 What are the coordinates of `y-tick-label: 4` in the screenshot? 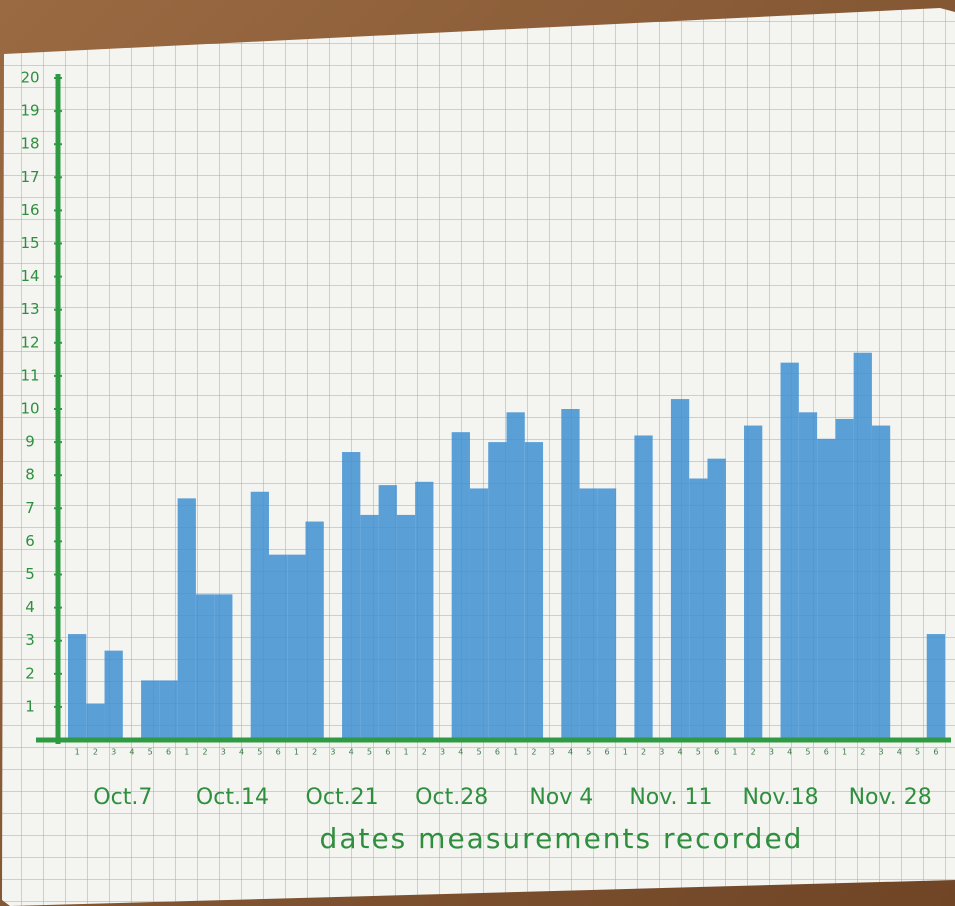 It's located at (30, 607).